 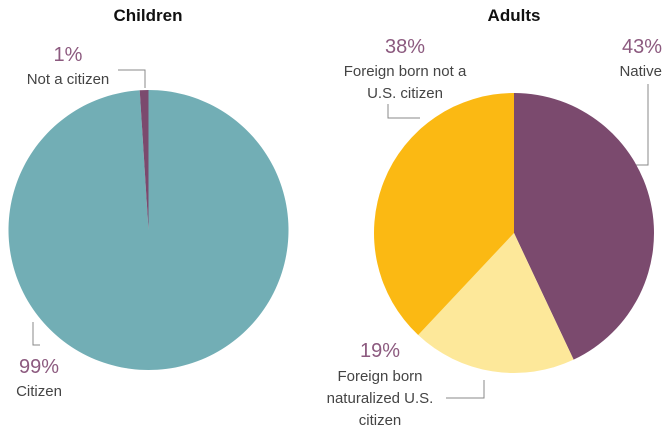 I want to click on category-label: Citizen, so click(x=39, y=391).